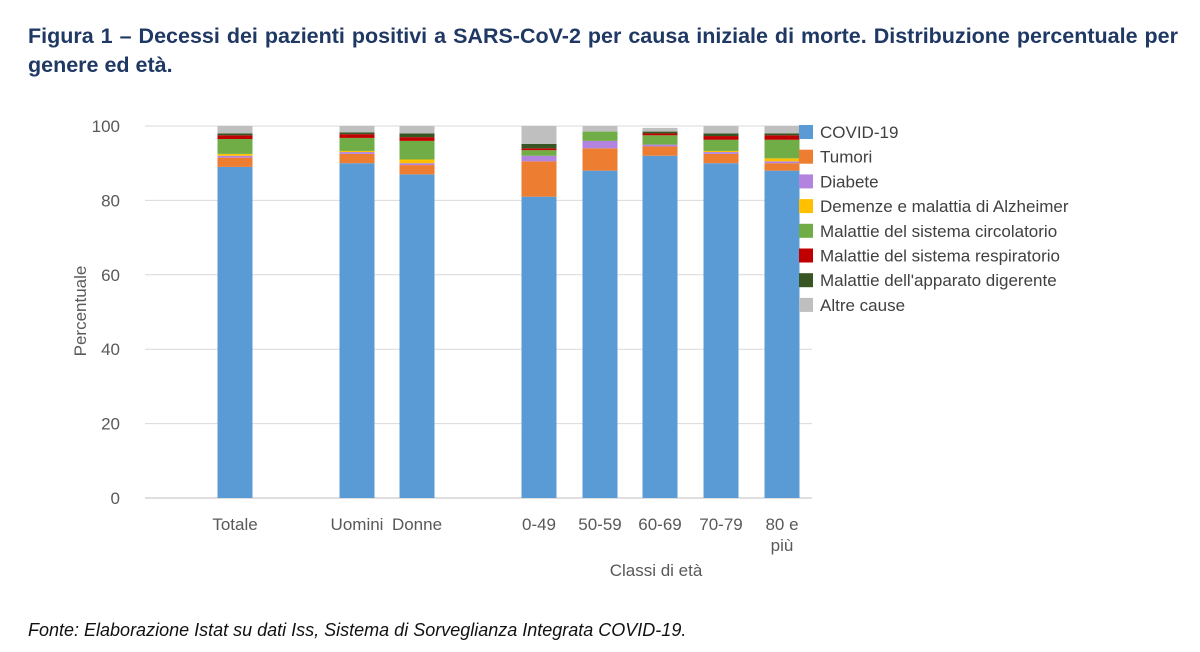  Describe the element at coordinates (110, 275) in the screenshot. I see `y-tick-label: 60` at that location.